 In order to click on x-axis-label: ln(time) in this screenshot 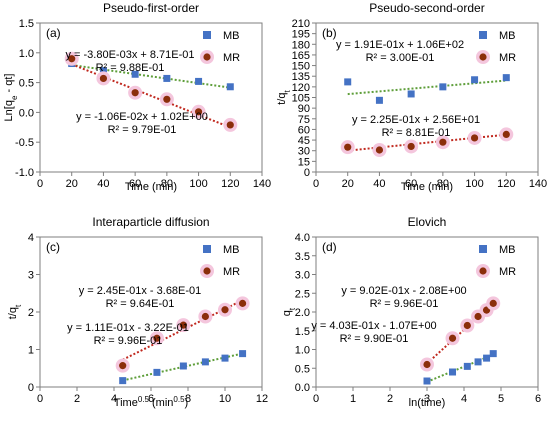, I will do `click(427, 403)`.